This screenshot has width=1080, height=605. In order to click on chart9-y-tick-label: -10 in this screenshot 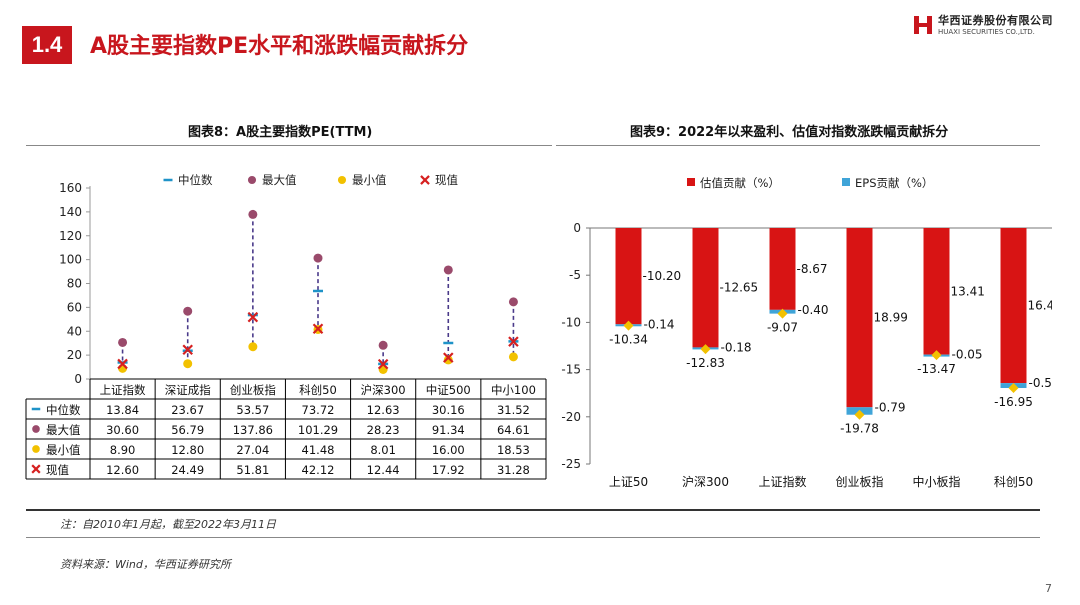, I will do `click(571, 322)`.